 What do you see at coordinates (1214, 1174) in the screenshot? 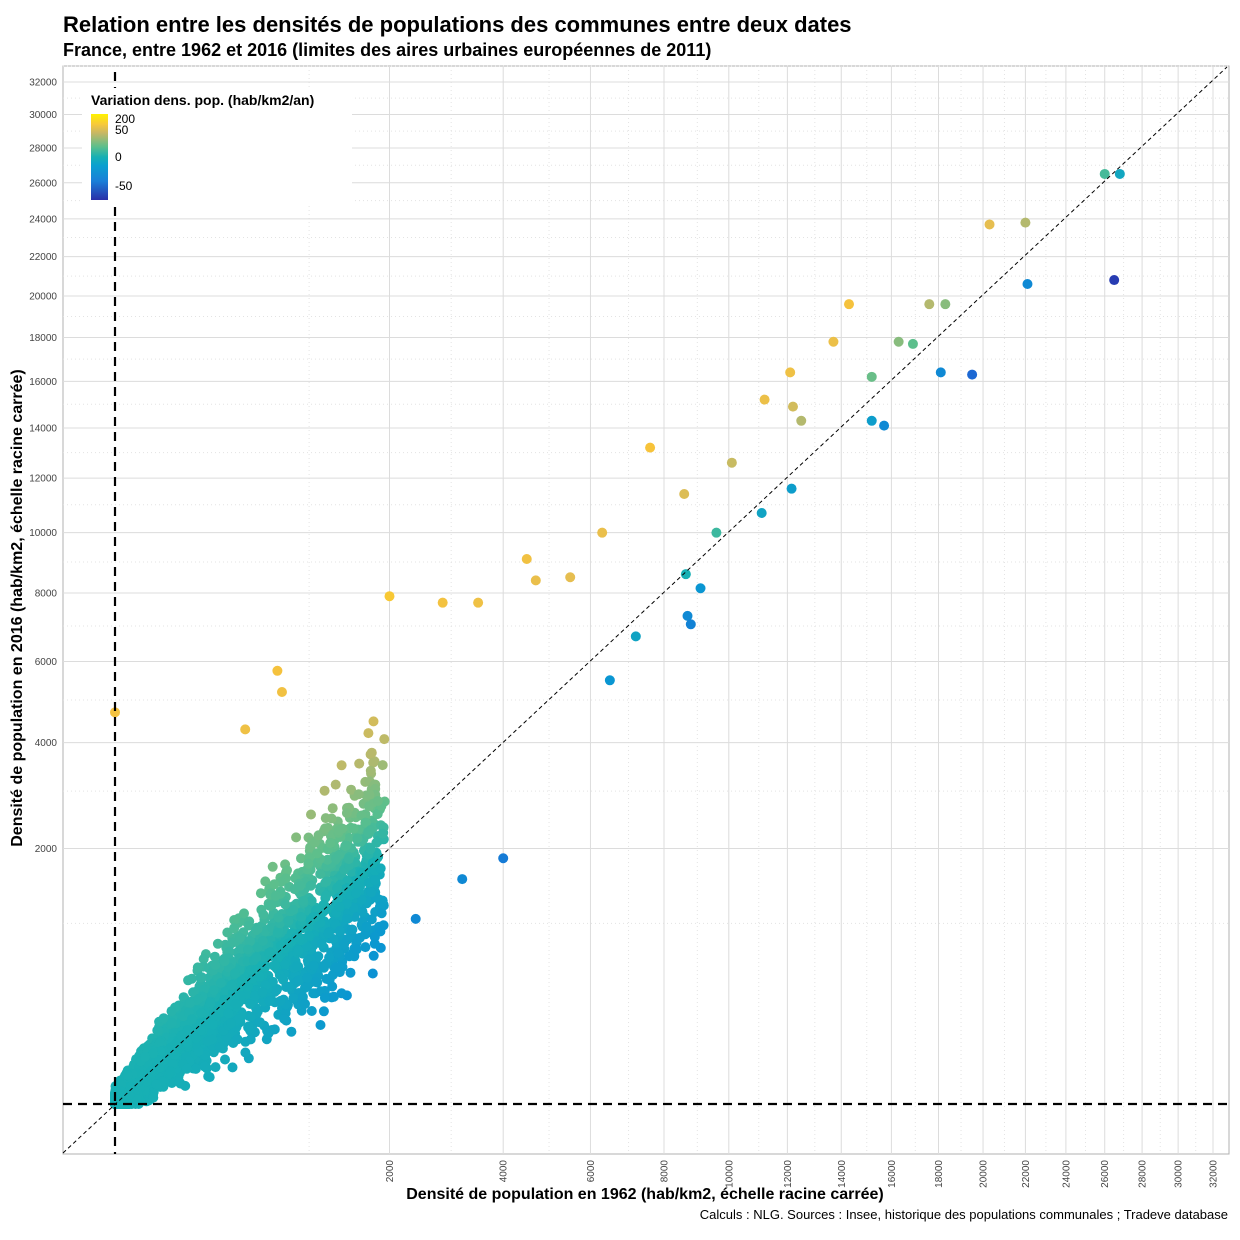
I see `x-tick-label: 32000` at bounding box center [1214, 1174].